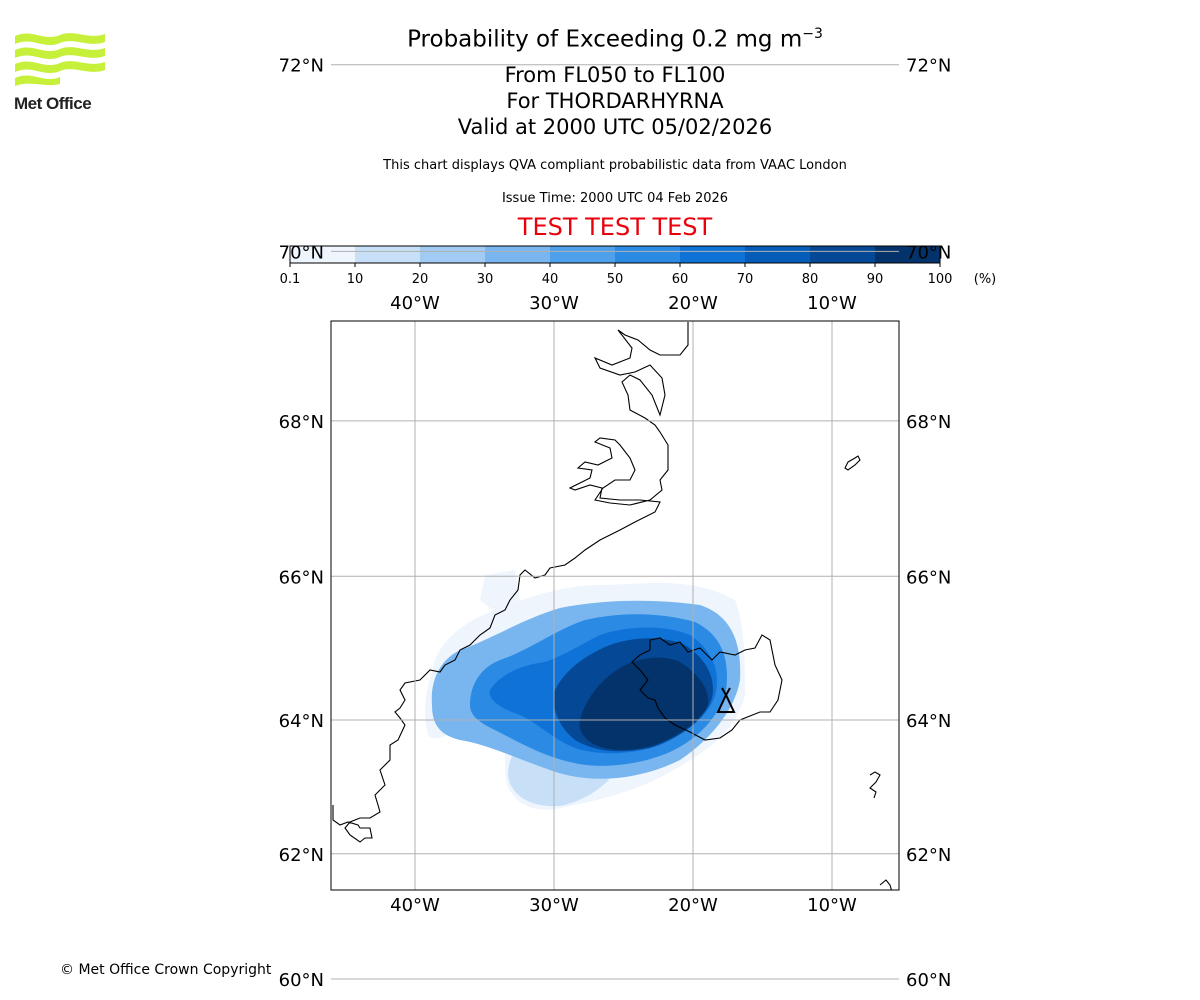 Image resolution: width=1200 pixels, height=1000 pixels. Describe the element at coordinates (585, 690) in the screenshot. I see `ash-probability-field` at that location.